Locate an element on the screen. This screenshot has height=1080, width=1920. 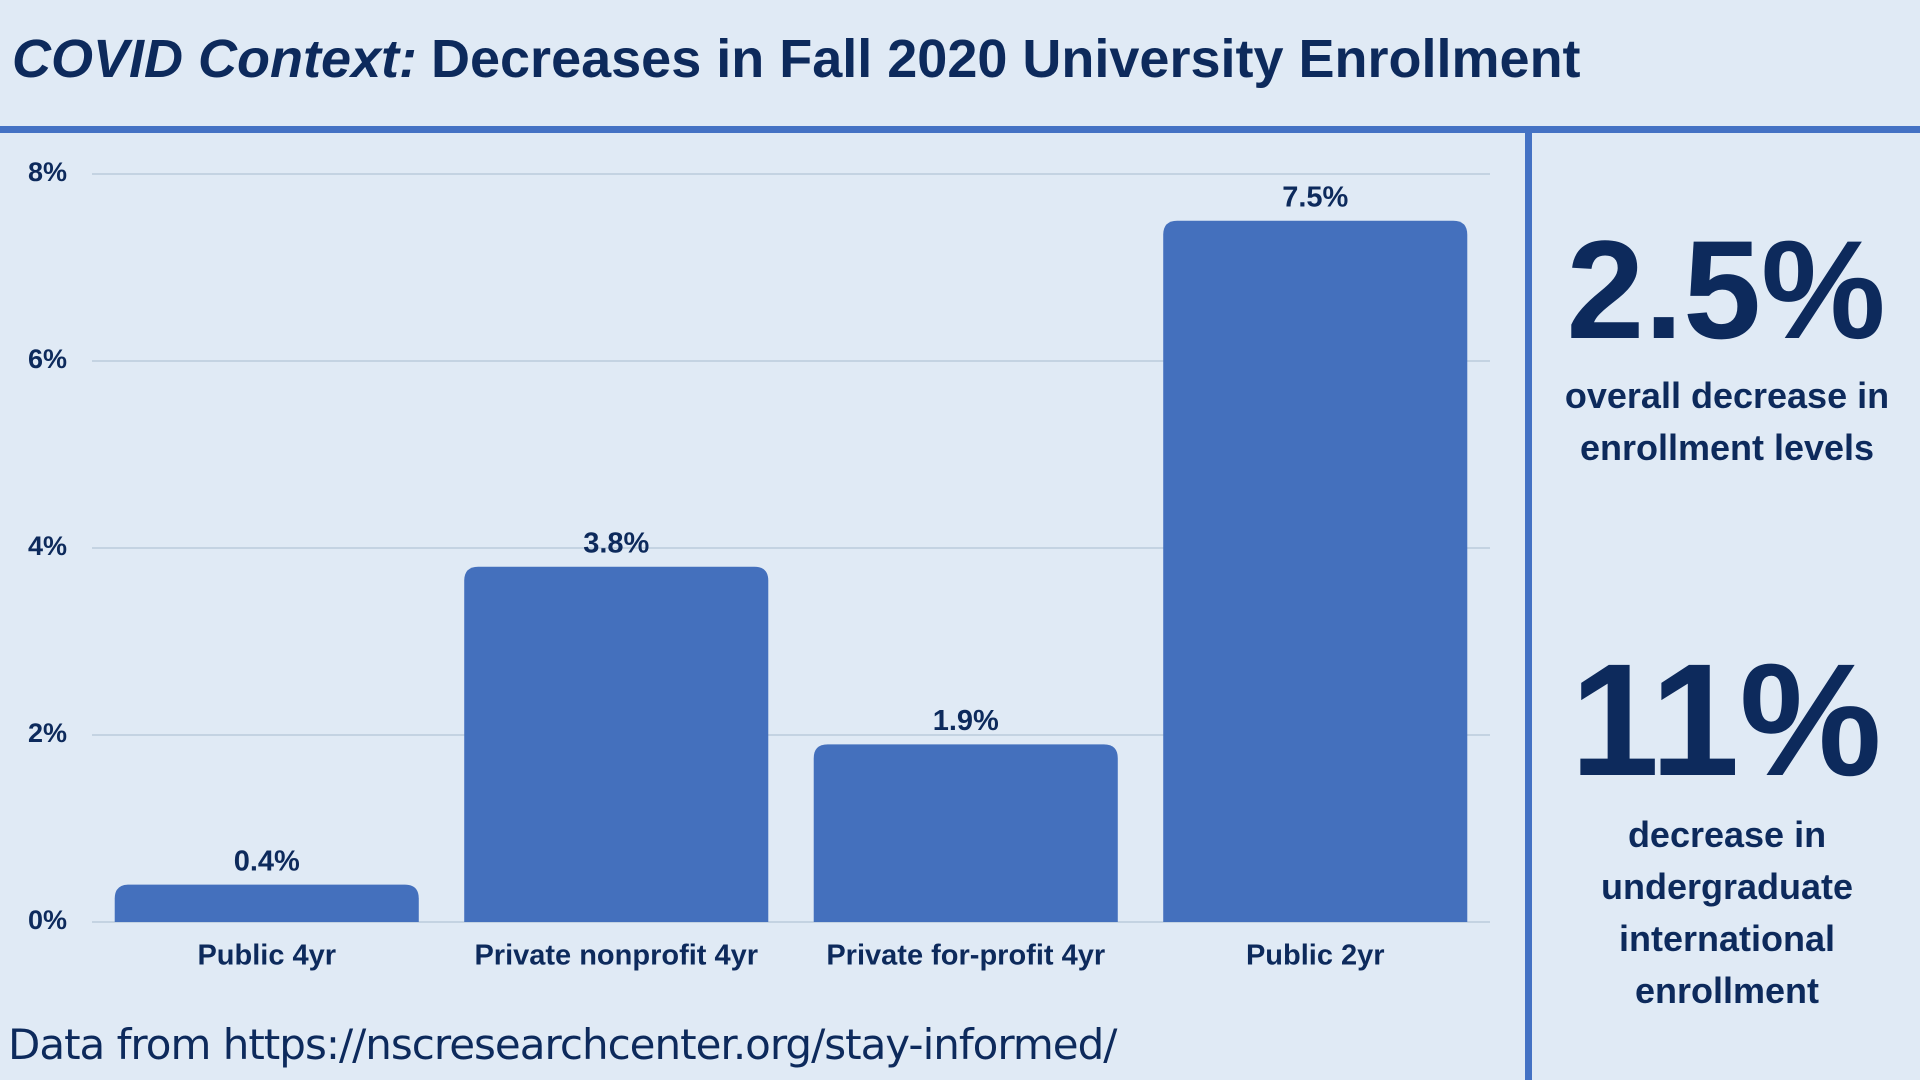
stat-label: overall decrease in enrollment levels is located at coordinates (1727, 421).